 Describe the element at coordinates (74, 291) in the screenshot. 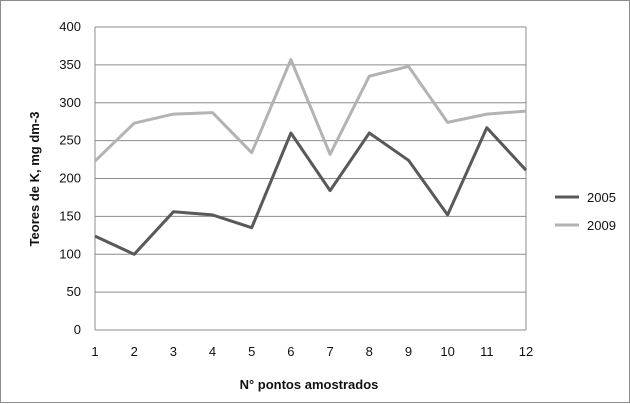

I see `y-tick-label: 50` at that location.